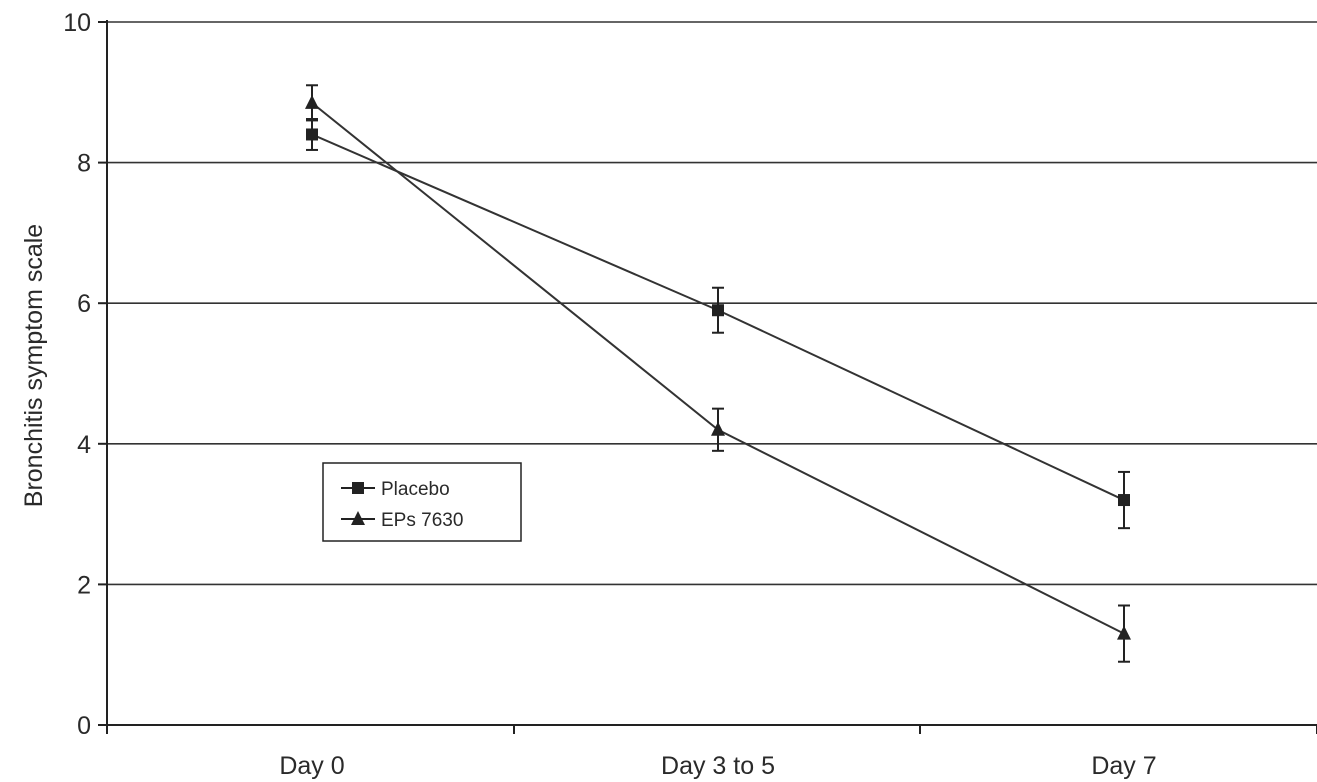 Image resolution: width=1317 pixels, height=782 pixels. Describe the element at coordinates (415, 489) in the screenshot. I see `legend-label: Placebo` at that location.